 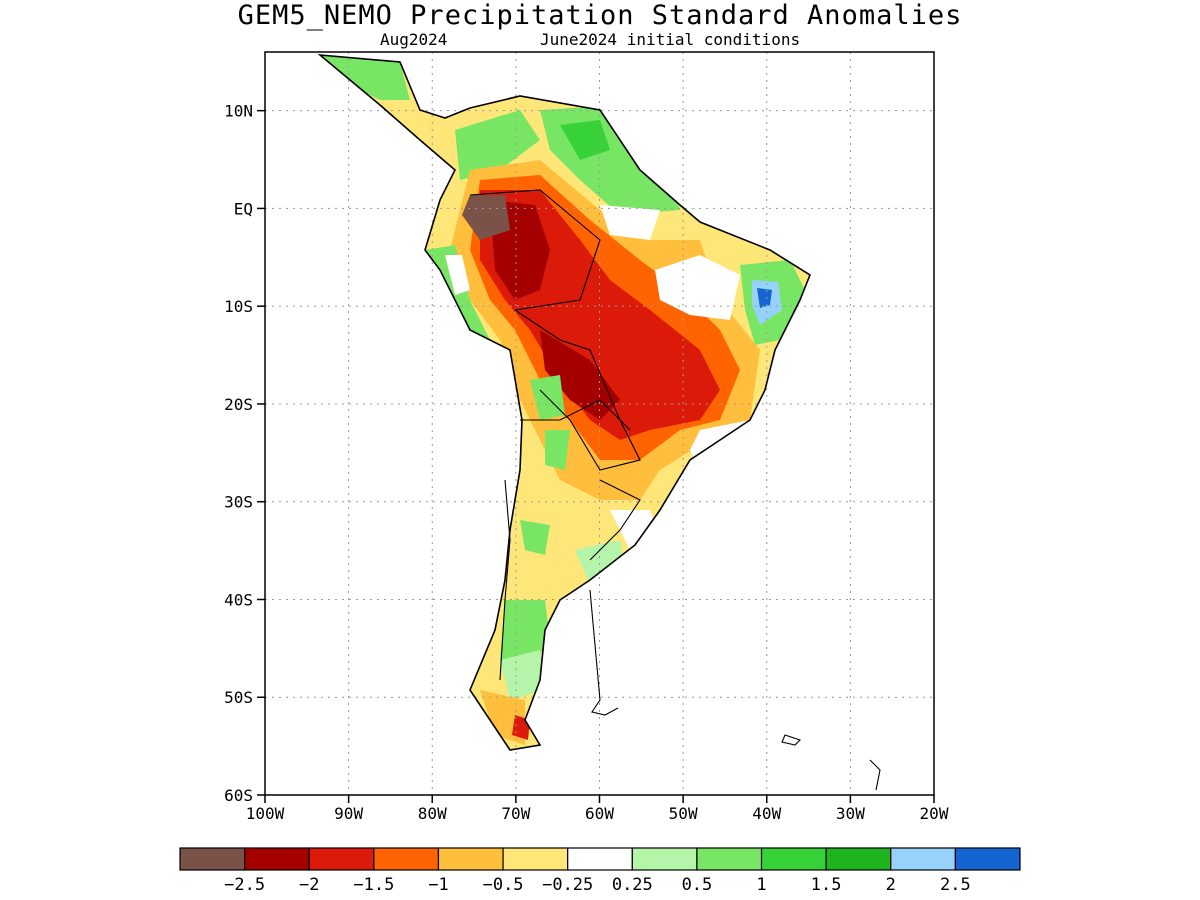 What do you see at coordinates (238, 795) in the screenshot?
I see `lat-tick-label: 60S` at bounding box center [238, 795].